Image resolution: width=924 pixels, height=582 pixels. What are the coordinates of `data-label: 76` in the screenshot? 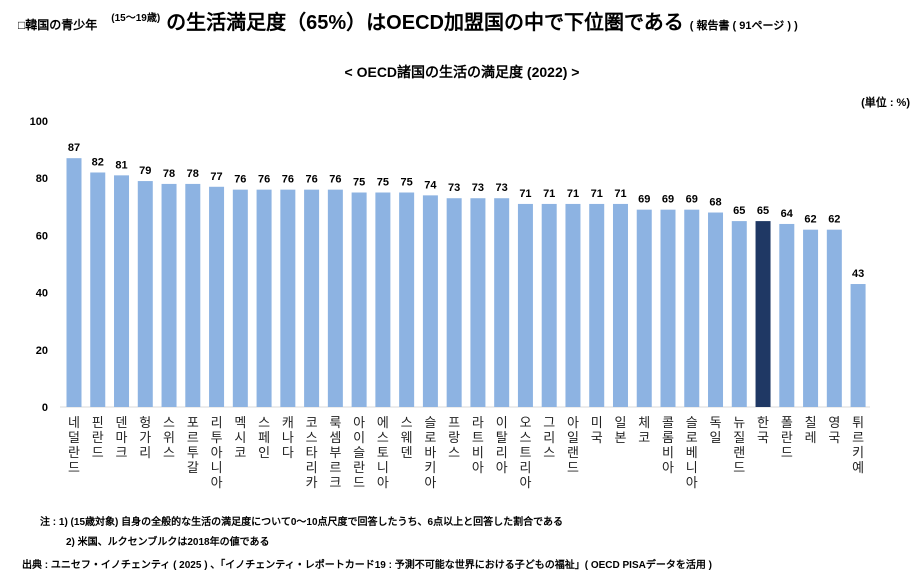 It's located at (335, 180).